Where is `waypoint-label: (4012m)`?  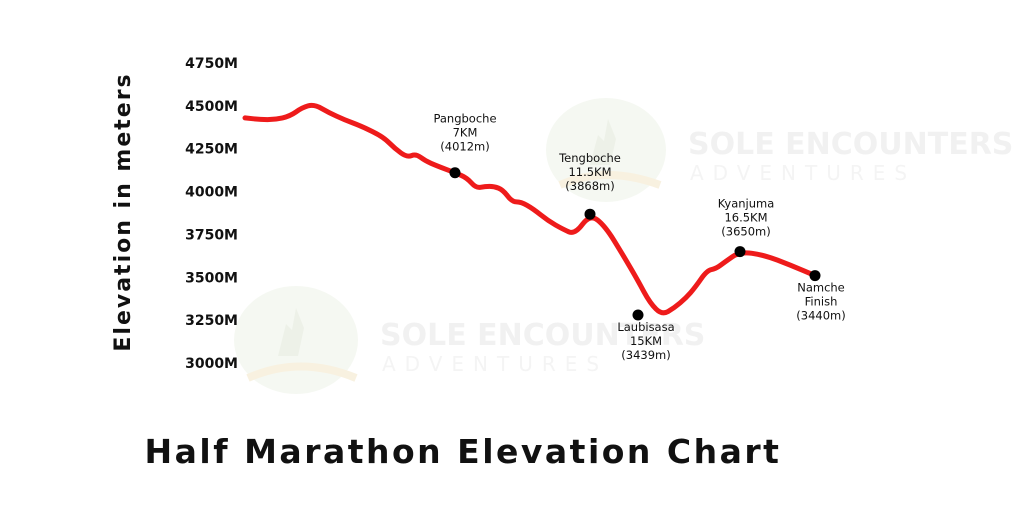 waypoint-label: (4012m) is located at coordinates (464, 147).